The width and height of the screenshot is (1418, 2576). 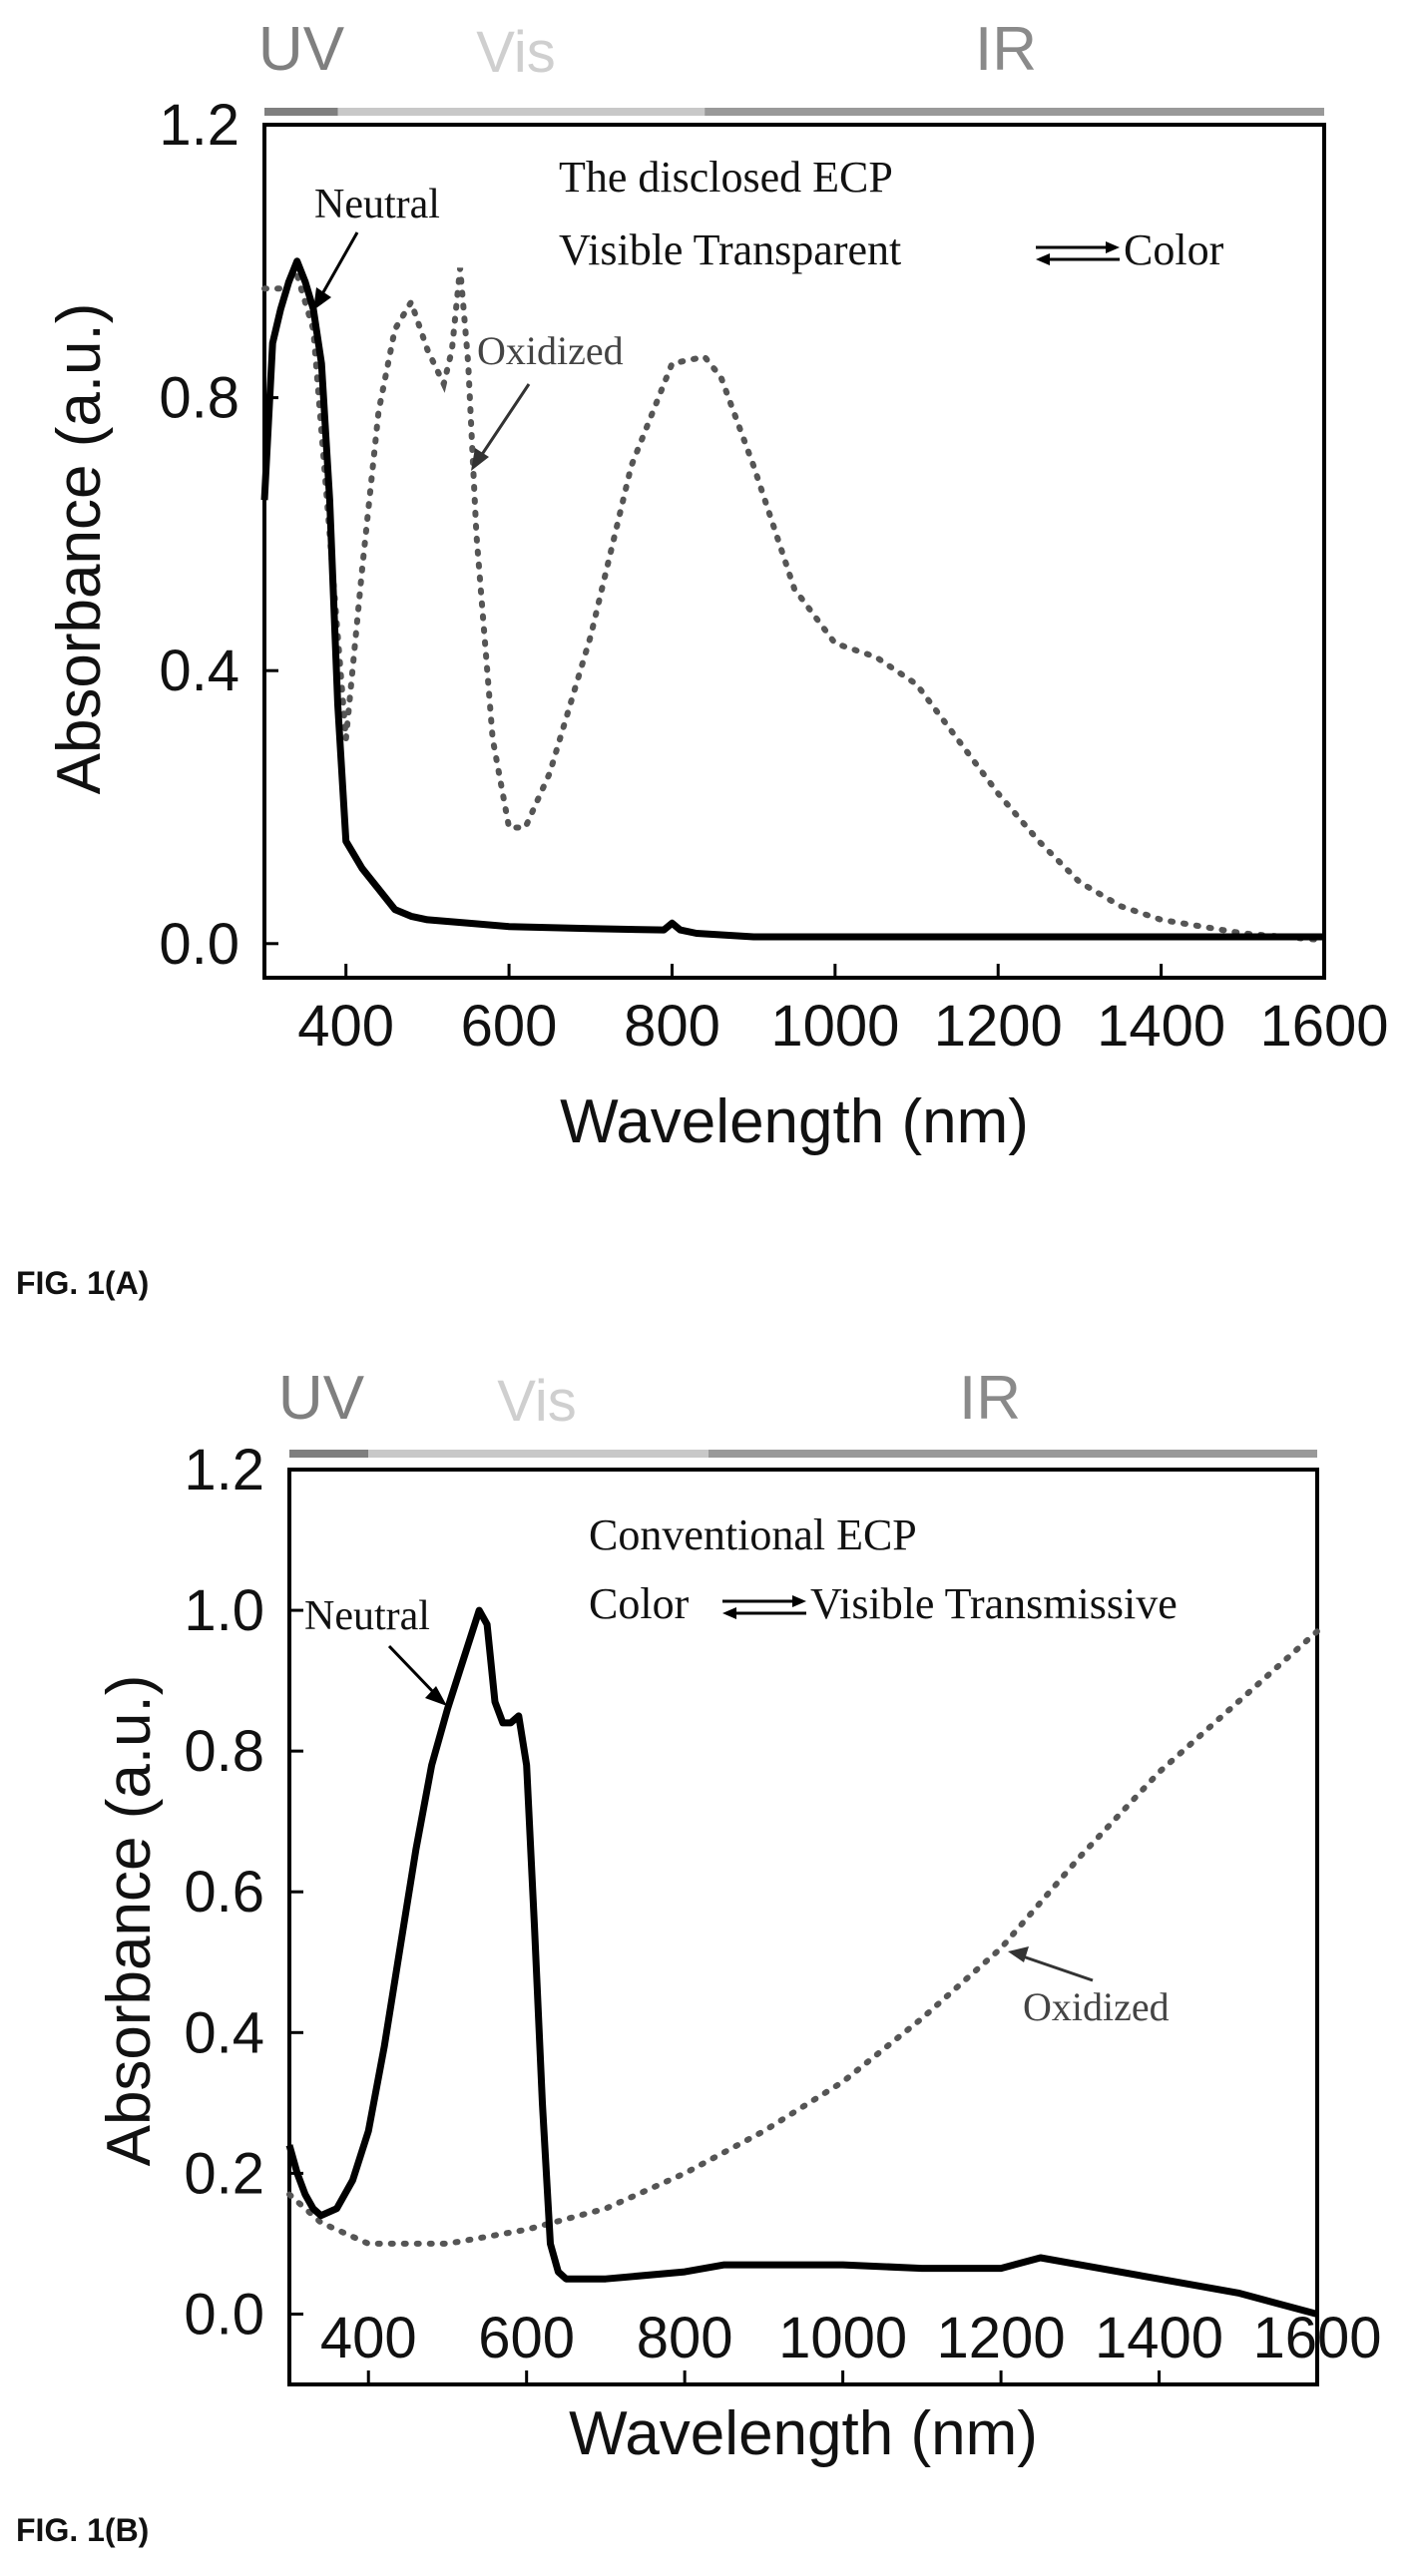 What do you see at coordinates (224, 1610) in the screenshot?
I see `y-tick-label: 1.0` at bounding box center [224, 1610].